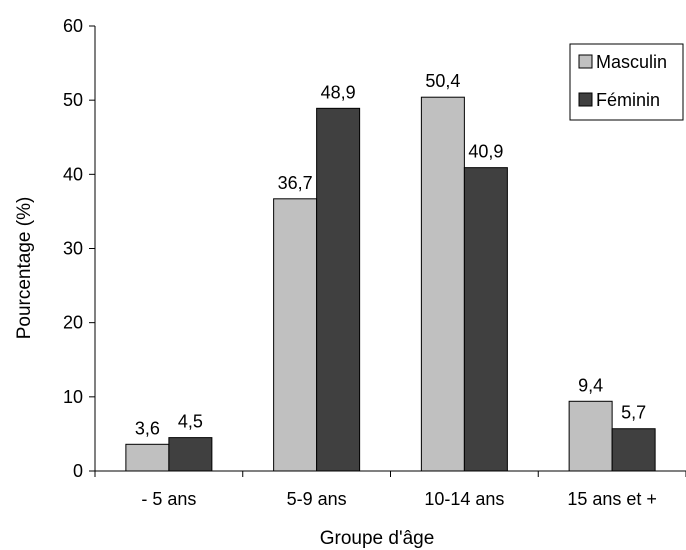 The width and height of the screenshot is (686, 550). I want to click on data-label-masculin: 3,6, so click(147, 428).